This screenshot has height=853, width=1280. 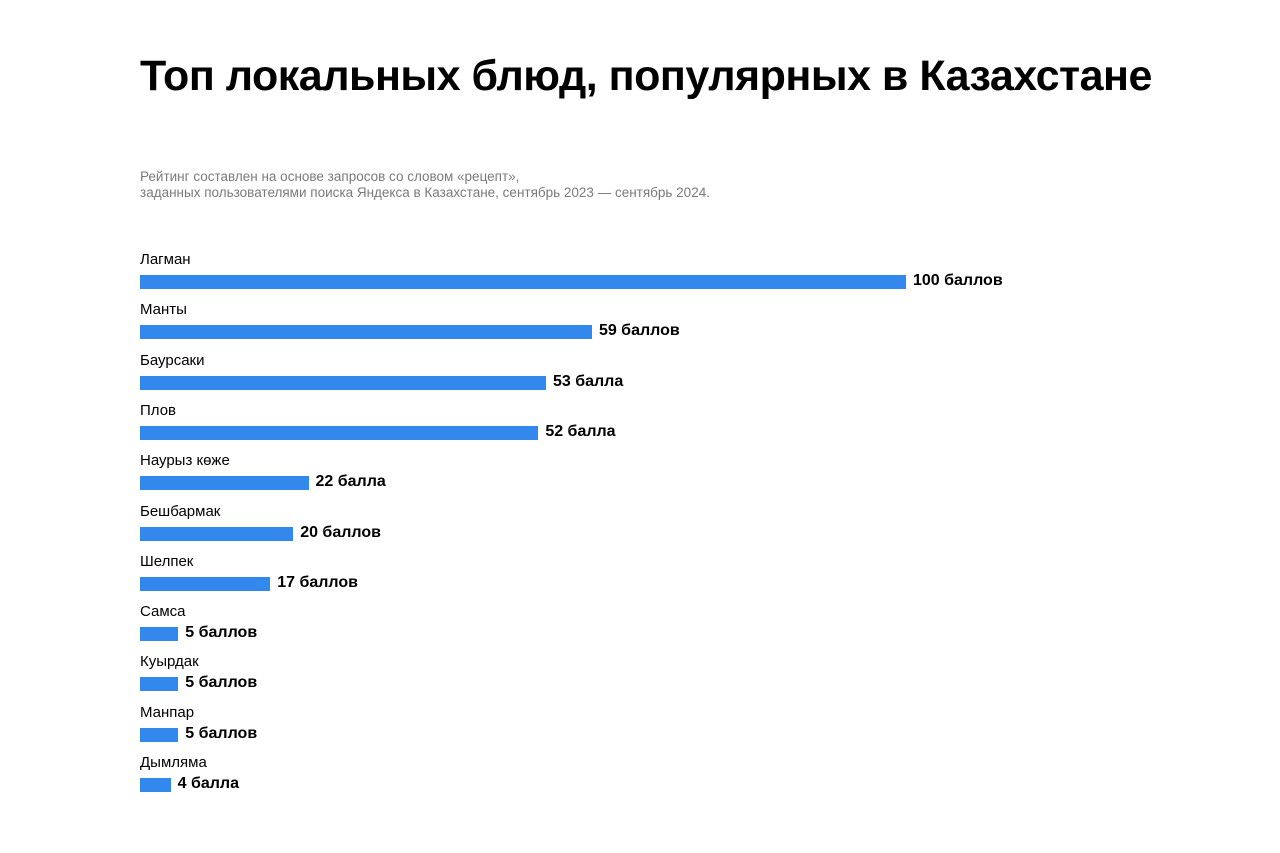 I want to click on value-label: 53 балла, so click(x=588, y=381).